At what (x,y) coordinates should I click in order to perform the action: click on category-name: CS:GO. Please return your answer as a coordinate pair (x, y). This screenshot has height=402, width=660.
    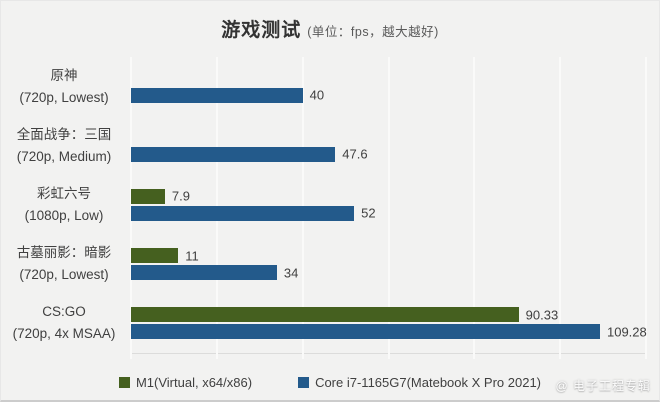
    Looking at the image, I should click on (64, 312).